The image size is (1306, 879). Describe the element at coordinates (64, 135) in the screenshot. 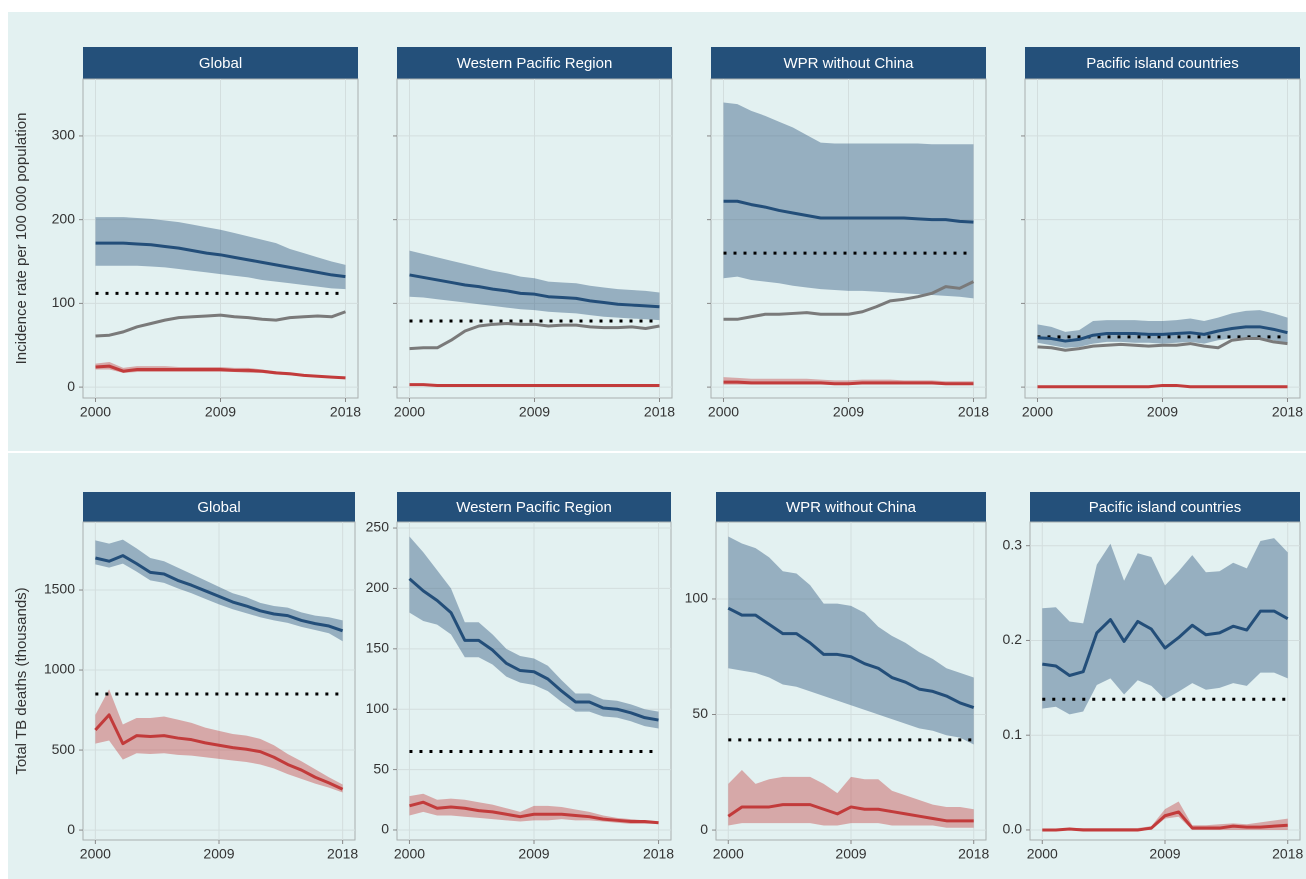

I see `y-tick-label: 300` at that location.